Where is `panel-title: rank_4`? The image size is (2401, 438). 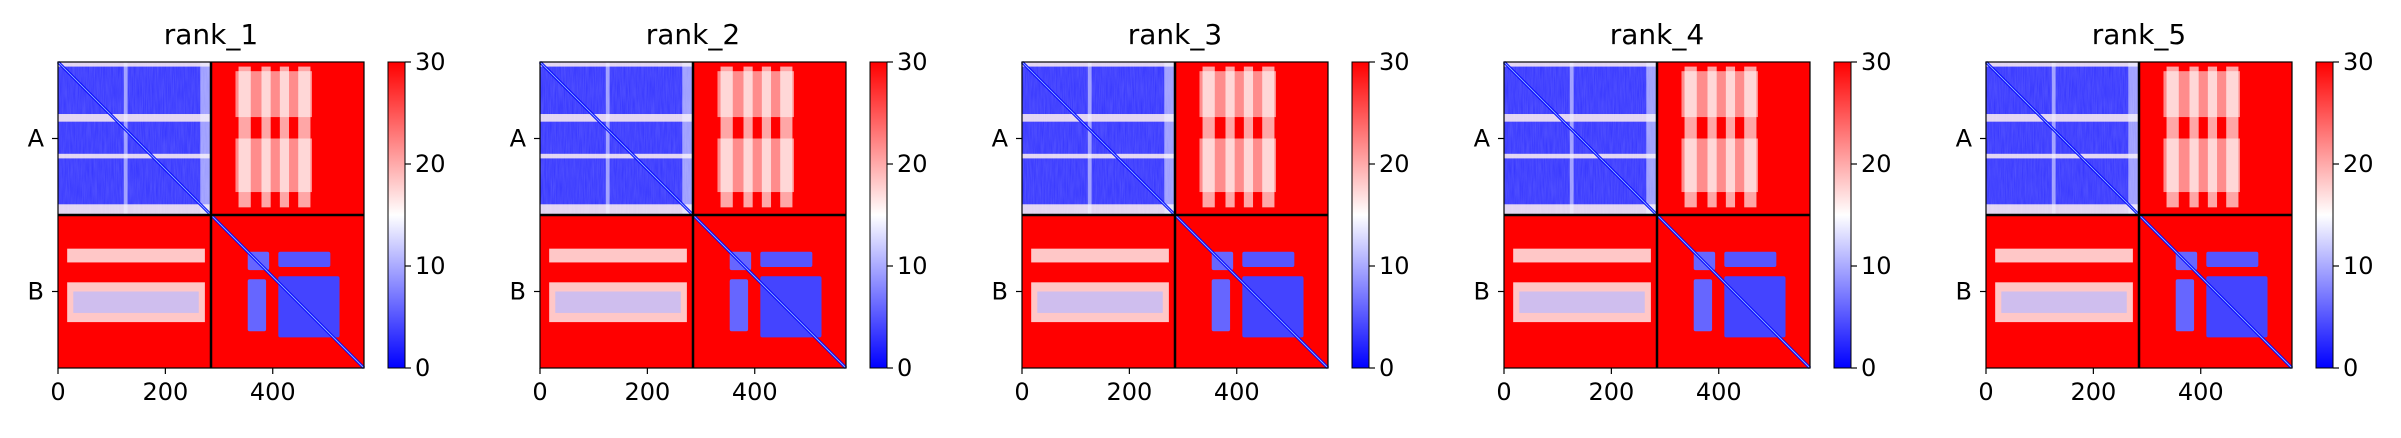
panel-title: rank_4 is located at coordinates (1657, 34).